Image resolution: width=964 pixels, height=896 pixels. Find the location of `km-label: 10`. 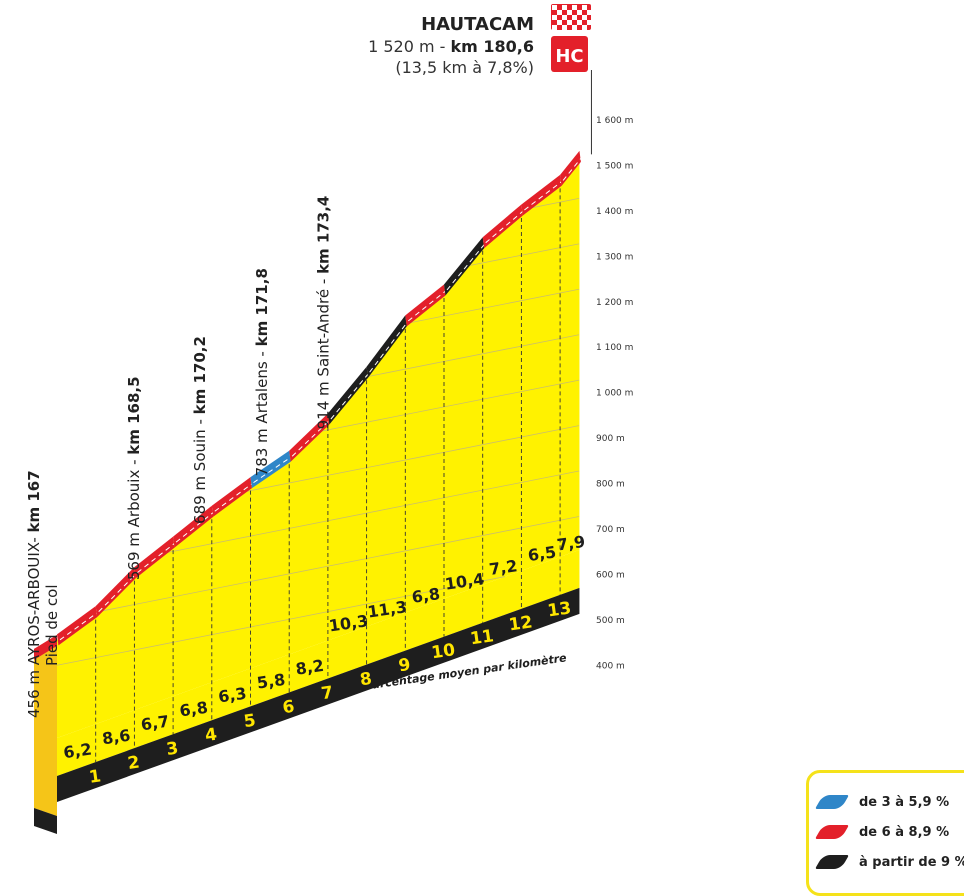

km-label: 10 is located at coordinates (443, 651).